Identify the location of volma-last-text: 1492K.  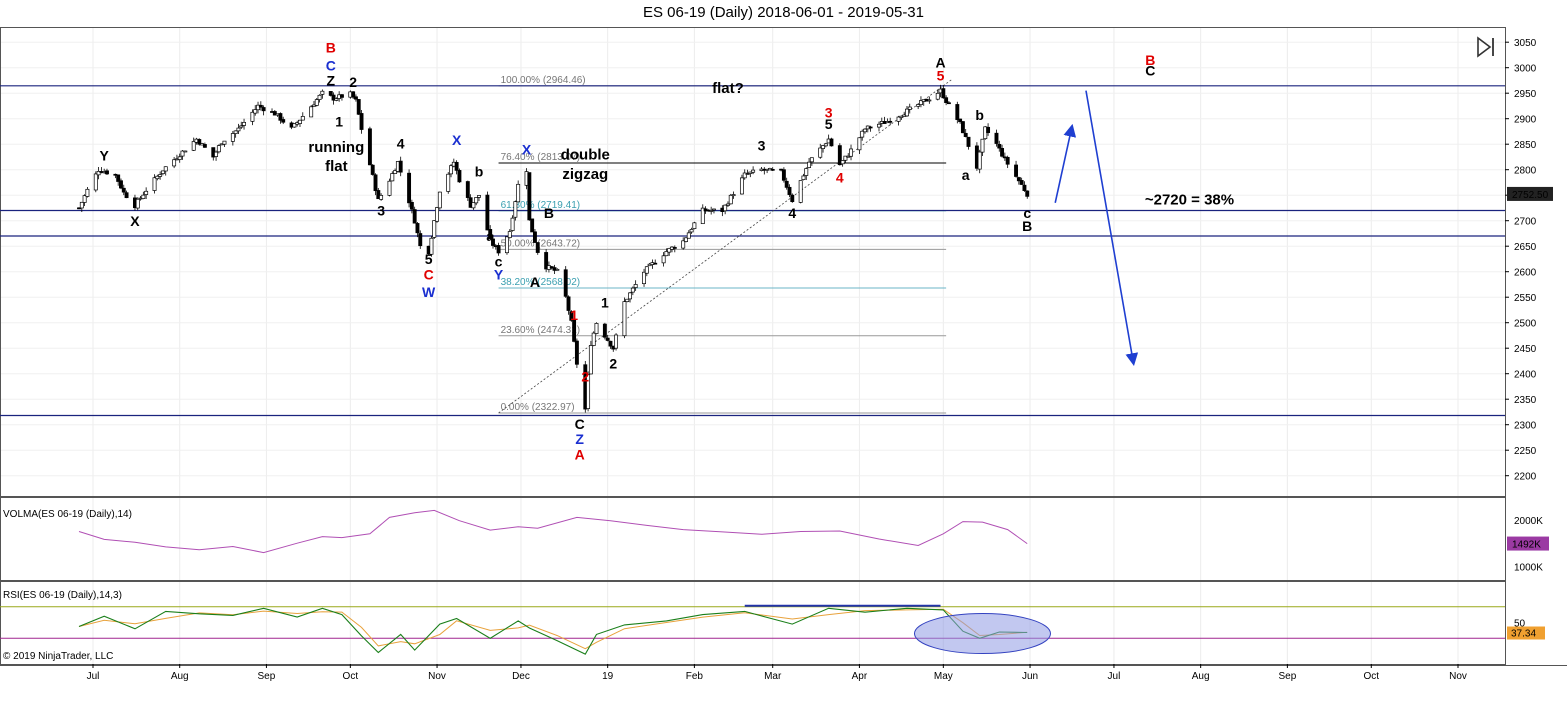
(1526, 545).